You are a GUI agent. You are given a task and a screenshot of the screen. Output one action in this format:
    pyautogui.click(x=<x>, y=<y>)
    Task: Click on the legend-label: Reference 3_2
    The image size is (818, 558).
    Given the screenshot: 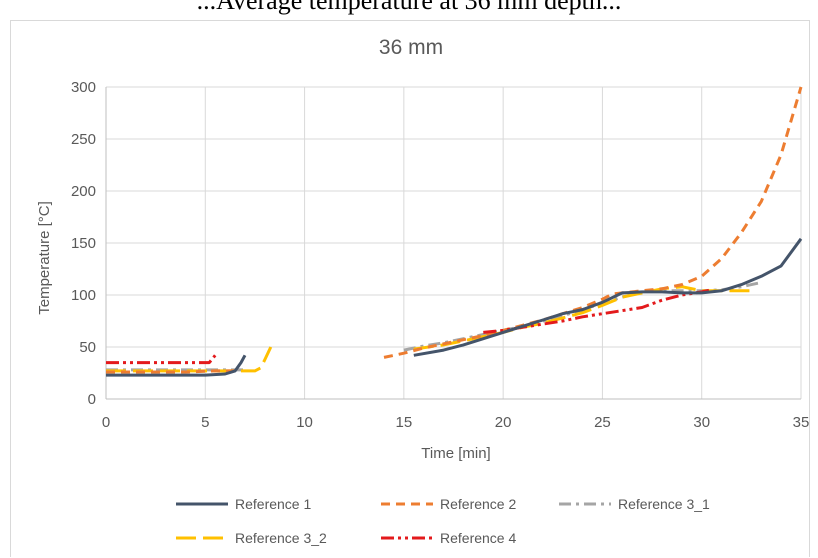 What is the action you would take?
    pyautogui.click(x=281, y=538)
    